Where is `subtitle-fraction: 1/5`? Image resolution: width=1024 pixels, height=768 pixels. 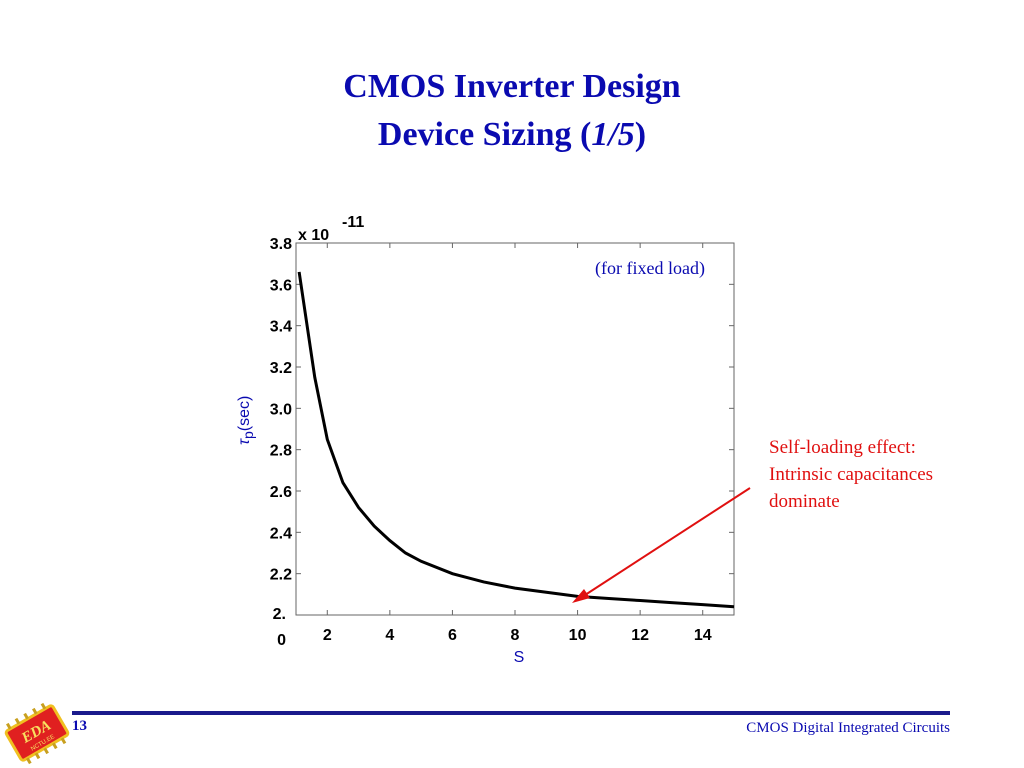
subtitle-fraction: 1/5 is located at coordinates (613, 134).